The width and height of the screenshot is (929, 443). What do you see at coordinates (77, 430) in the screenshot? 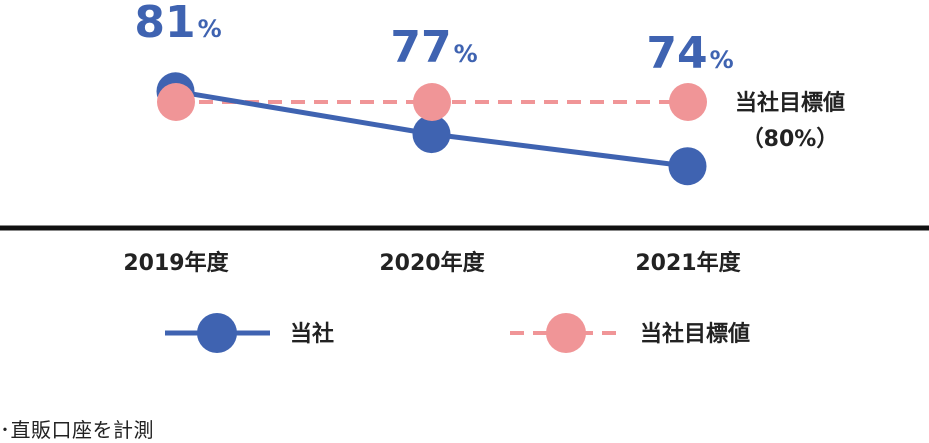
I see `footnote: ･直販口座を計測` at bounding box center [77, 430].